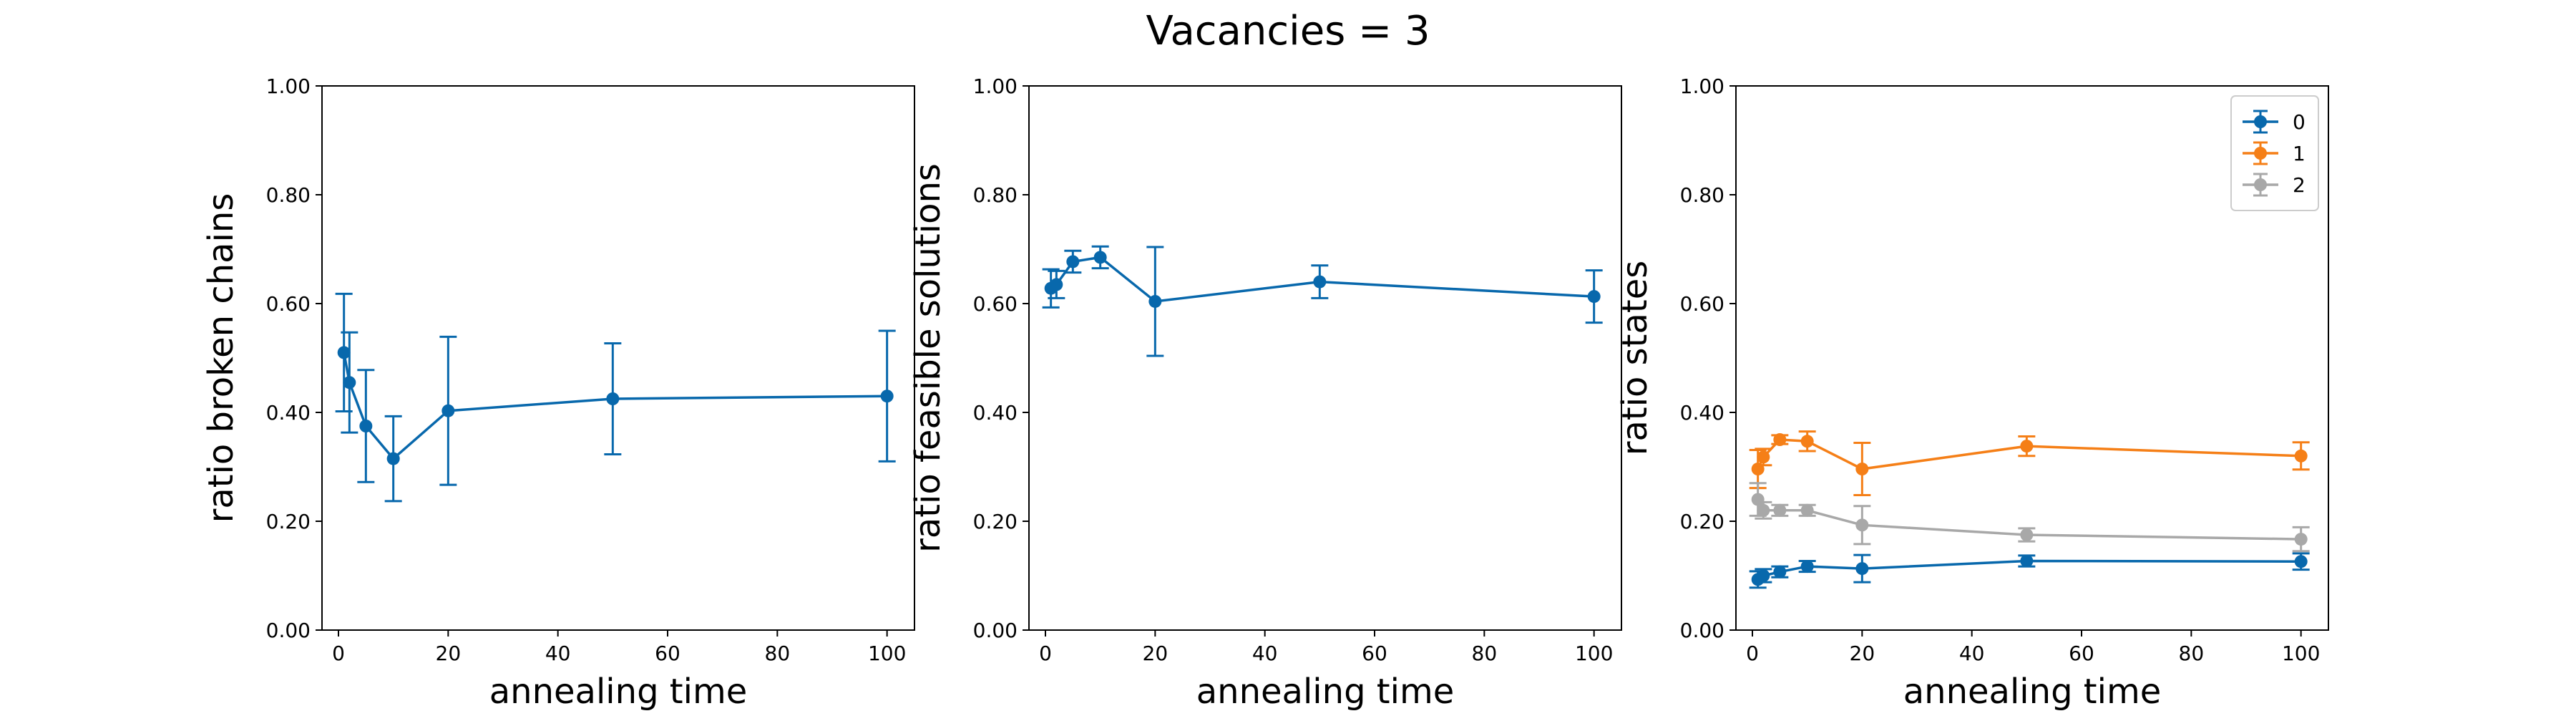 This screenshot has height=716, width=2576. Describe the element at coordinates (2274, 153) in the screenshot. I see `legend: 0 1 2` at that location.